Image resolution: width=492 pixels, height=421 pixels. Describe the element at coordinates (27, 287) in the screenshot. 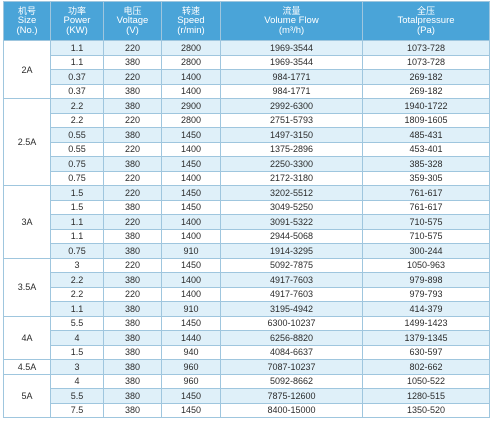

I see `size-cell: 3.5A` at that location.